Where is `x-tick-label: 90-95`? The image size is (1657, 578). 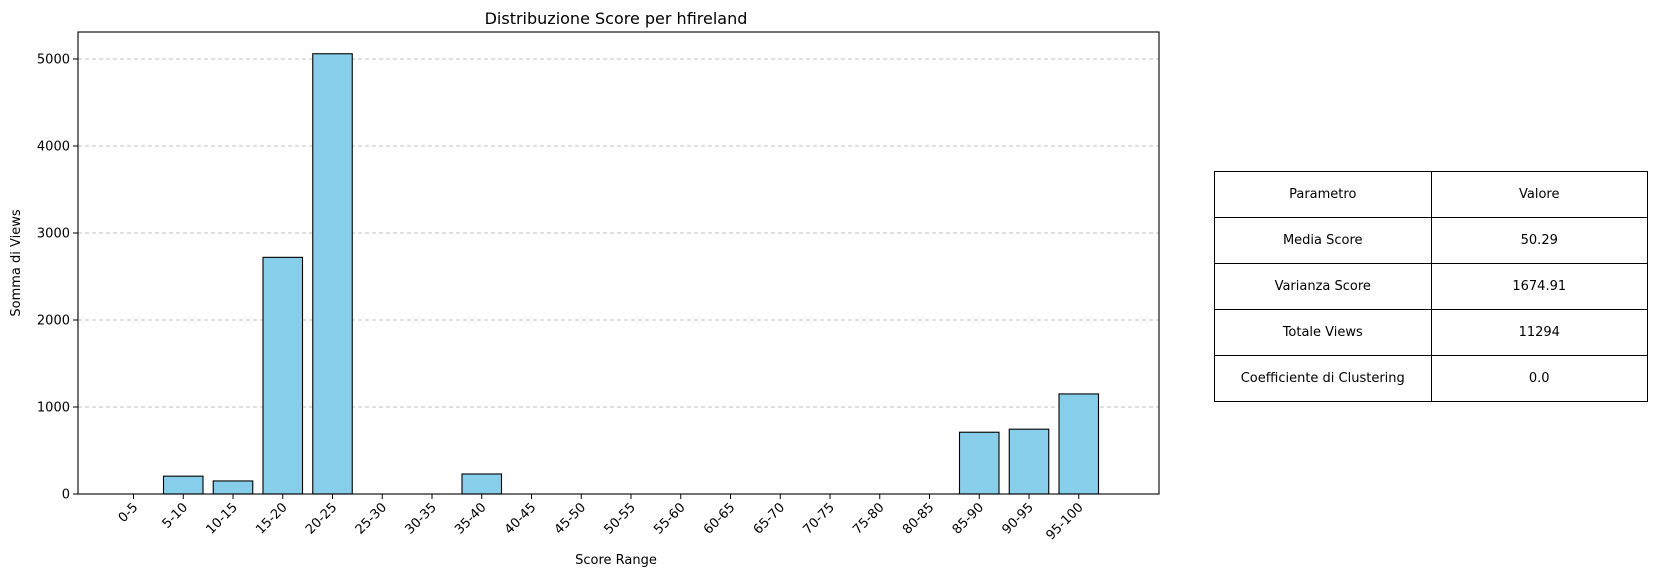
x-tick-label: 90-95 is located at coordinates (1018, 518).